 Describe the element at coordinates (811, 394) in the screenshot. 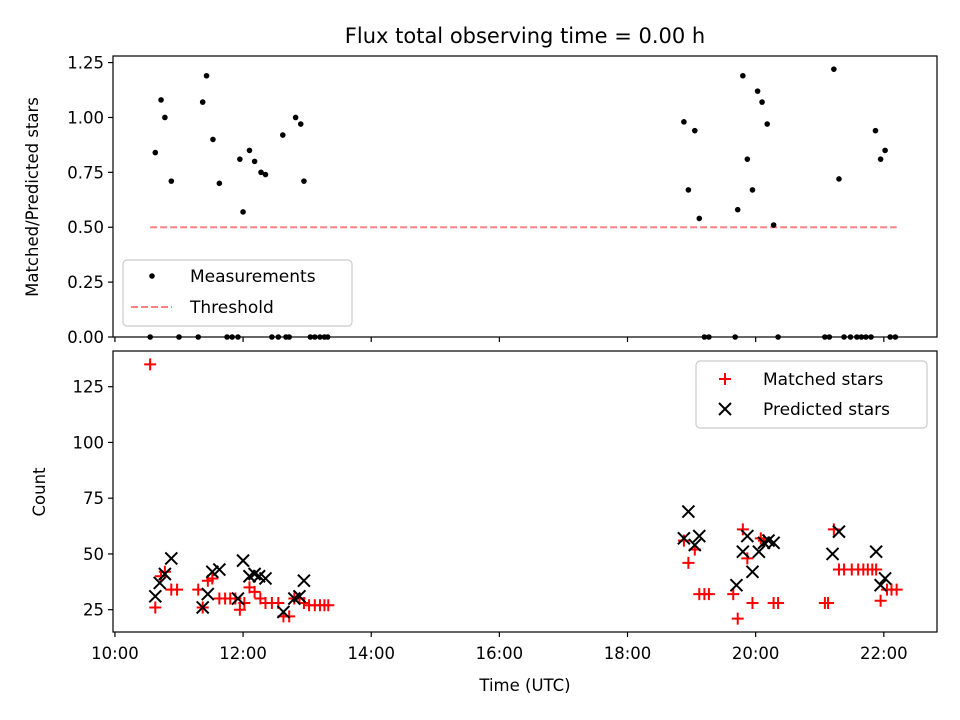

I see `bottom-legend: Matched stars Predicted stars` at that location.